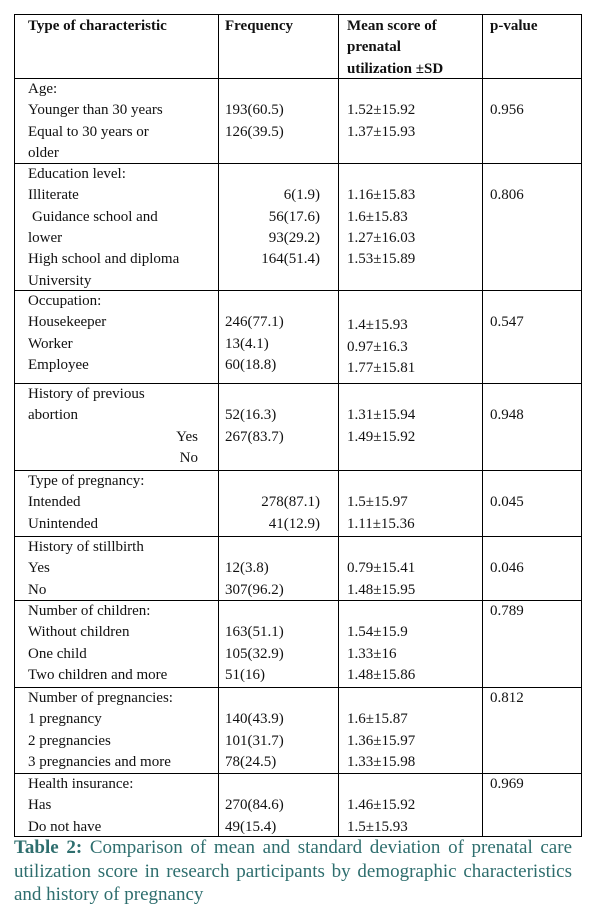  Describe the element at coordinates (507, 568) in the screenshot. I see `p-value: 0.046` at that location.